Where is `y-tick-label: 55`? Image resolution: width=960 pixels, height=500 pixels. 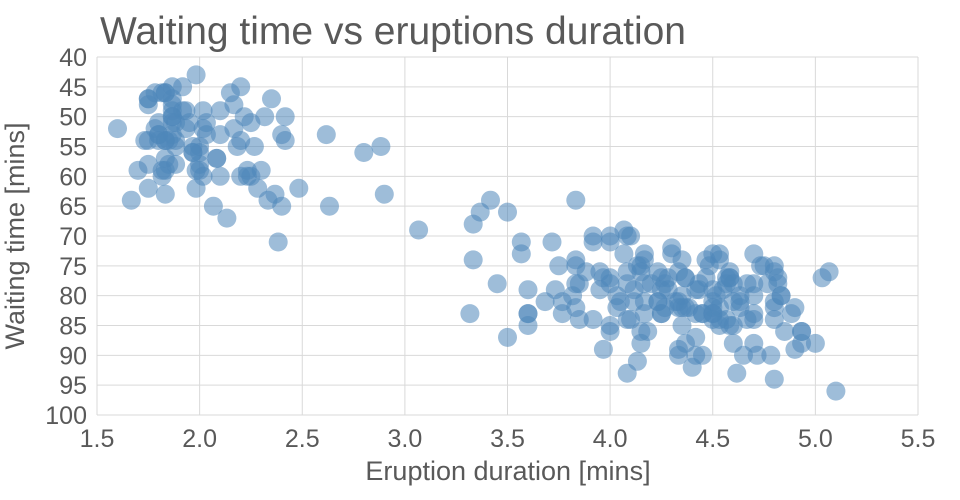
y-tick-label: 55 is located at coordinates (73, 148).